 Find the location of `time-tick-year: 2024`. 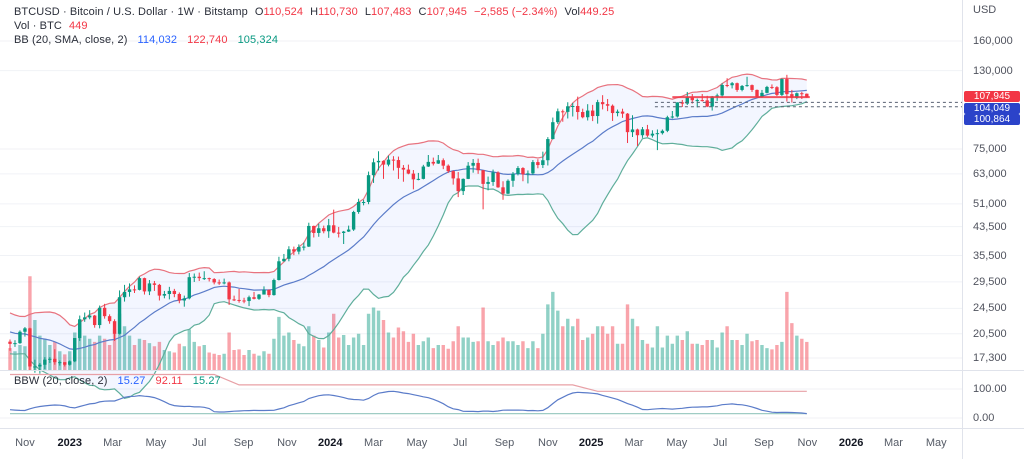

time-tick-year: 2024 is located at coordinates (330, 443).